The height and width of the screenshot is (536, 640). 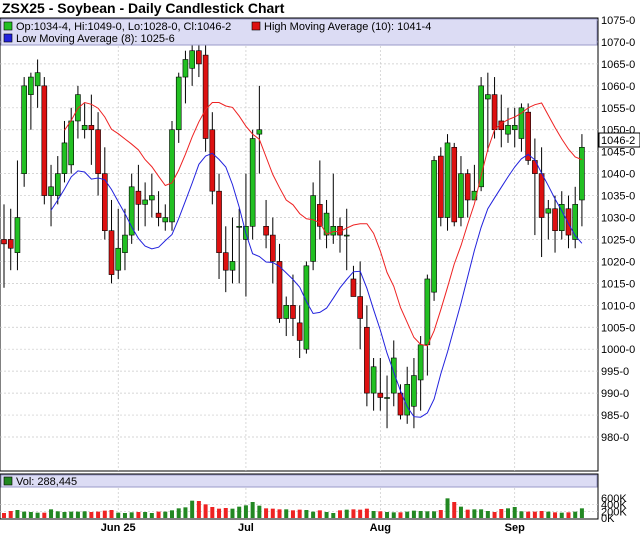 What do you see at coordinates (515, 528) in the screenshot?
I see `date-tick-label: Sep` at bounding box center [515, 528].